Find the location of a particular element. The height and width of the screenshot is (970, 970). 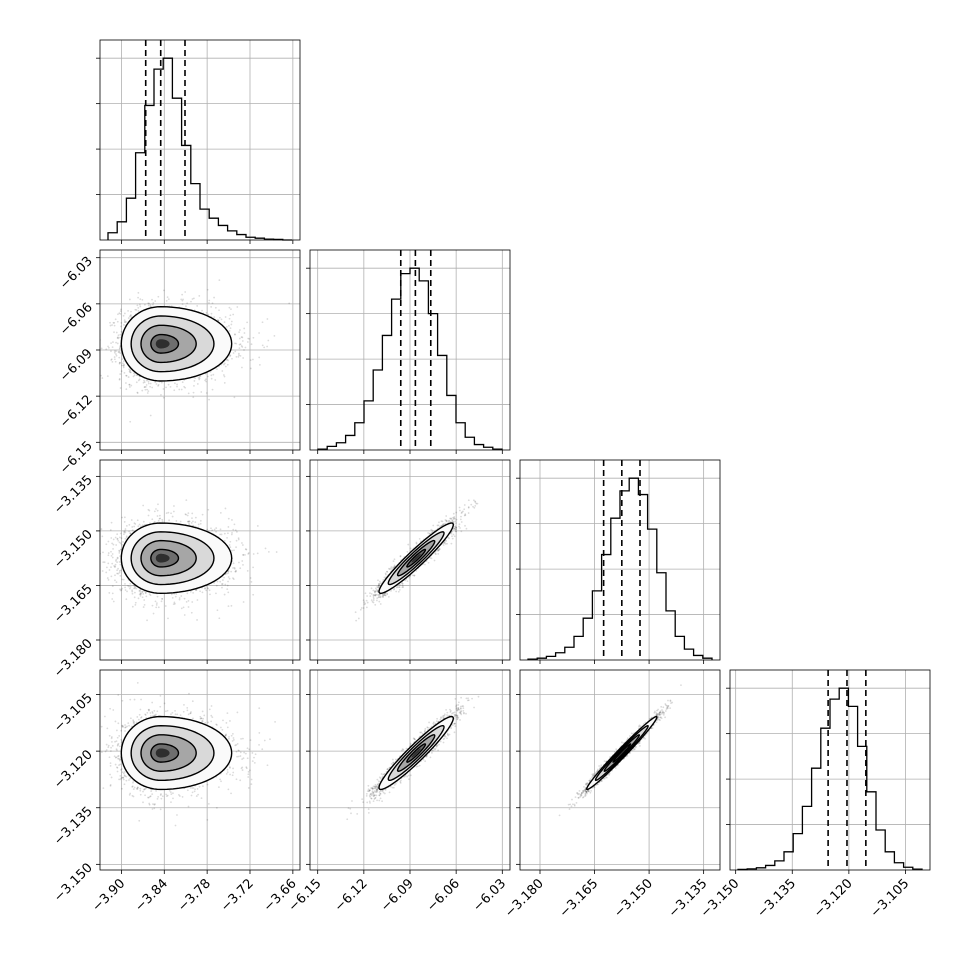

panel-content is located at coordinates (194, 560).